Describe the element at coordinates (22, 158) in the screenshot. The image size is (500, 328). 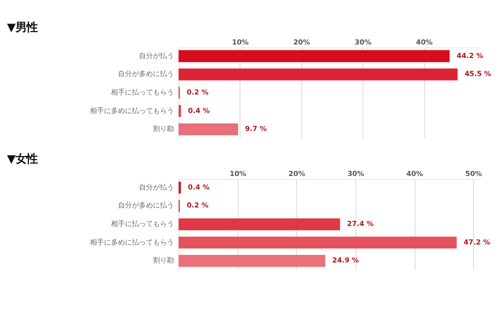
I see `text: ▼女性` at that location.